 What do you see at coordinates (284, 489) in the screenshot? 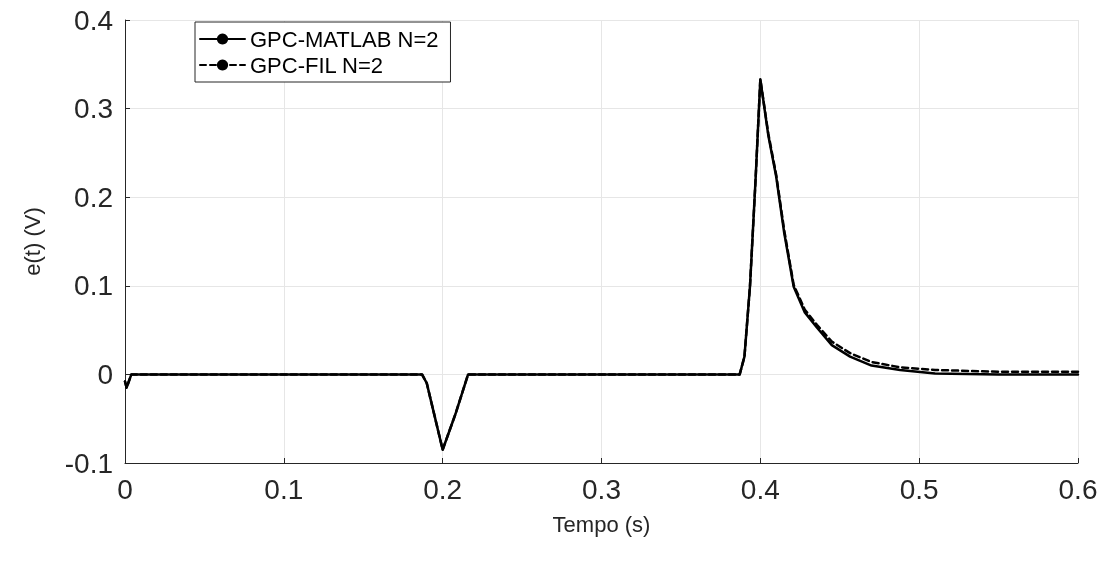
I see `x-tick-label: 0.1` at bounding box center [284, 489].